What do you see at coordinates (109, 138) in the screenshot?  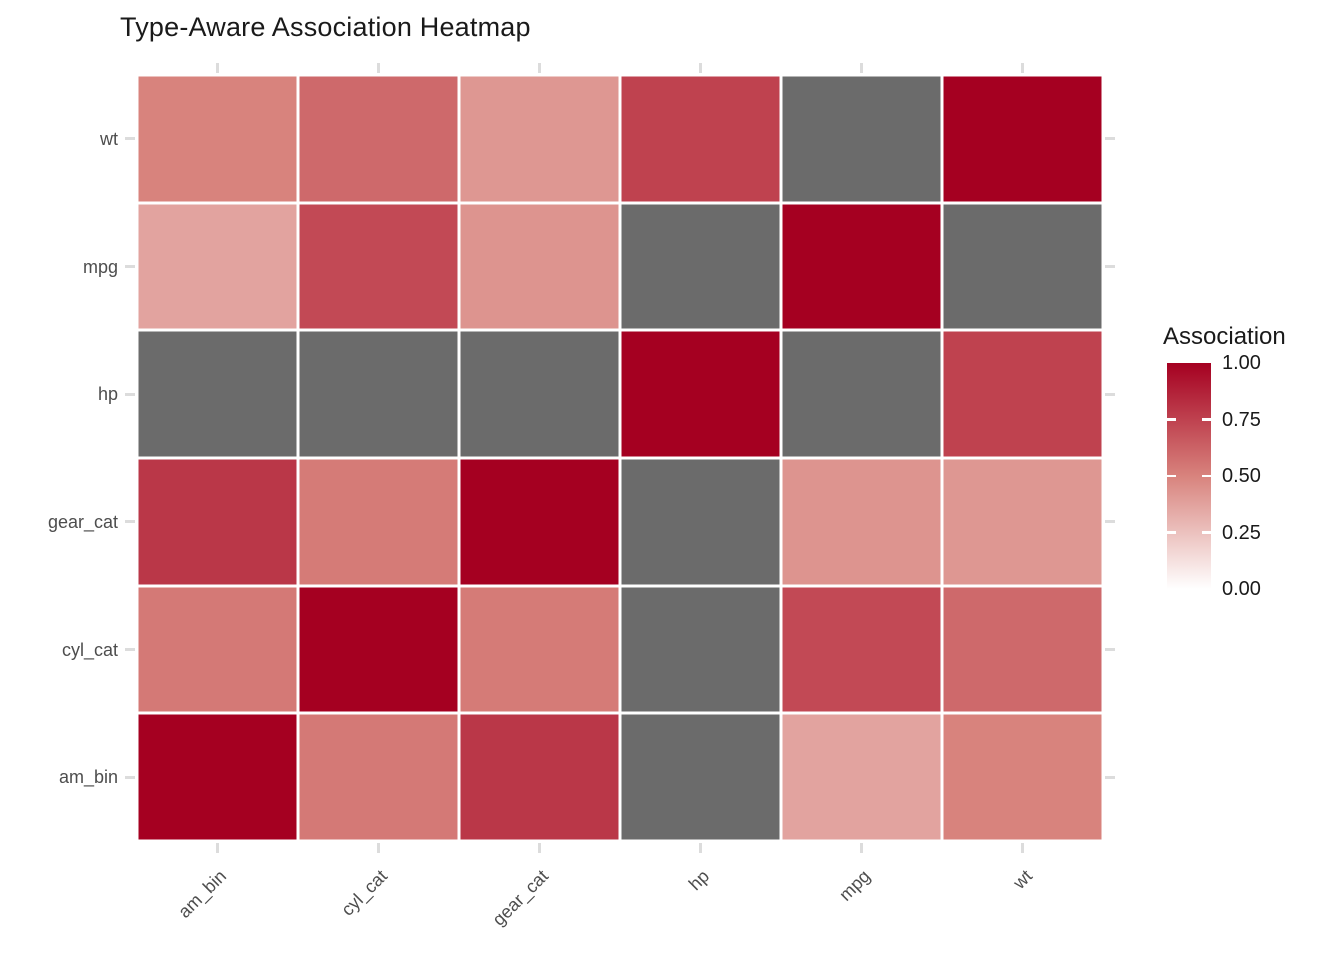 I see `y-axis-label-wt: wt` at bounding box center [109, 138].